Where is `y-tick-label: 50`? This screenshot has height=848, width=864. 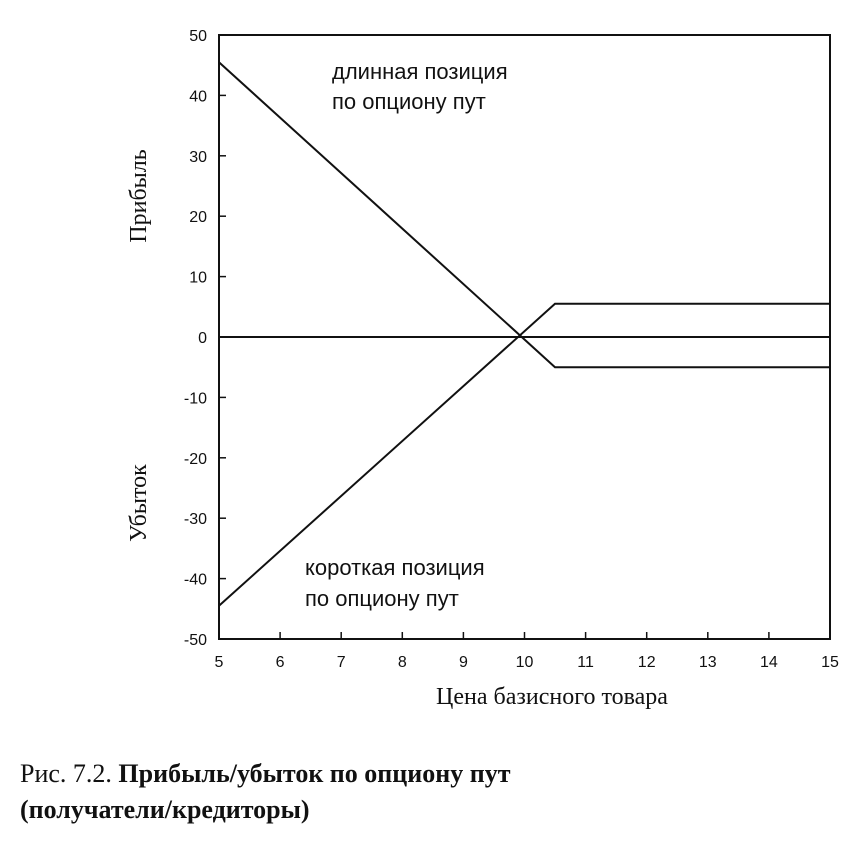 y-tick-label: 50 is located at coordinates (198, 36).